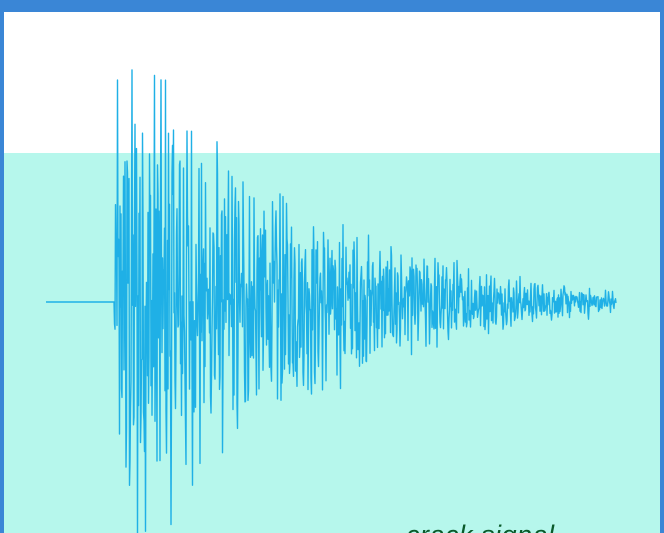 This screenshot has width=664, height=533. What do you see at coordinates (480, 526) in the screenshot?
I see `signal-caption: crack signal` at bounding box center [480, 526].